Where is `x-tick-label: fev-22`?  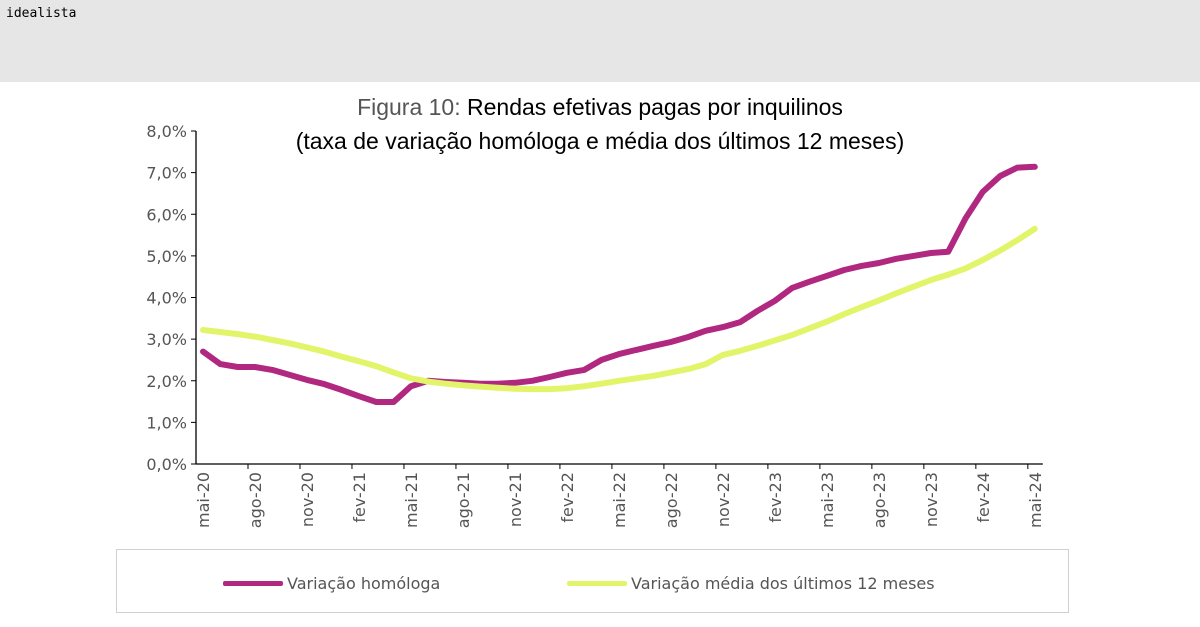
x-tick-label: fev-22 is located at coordinates (567, 497).